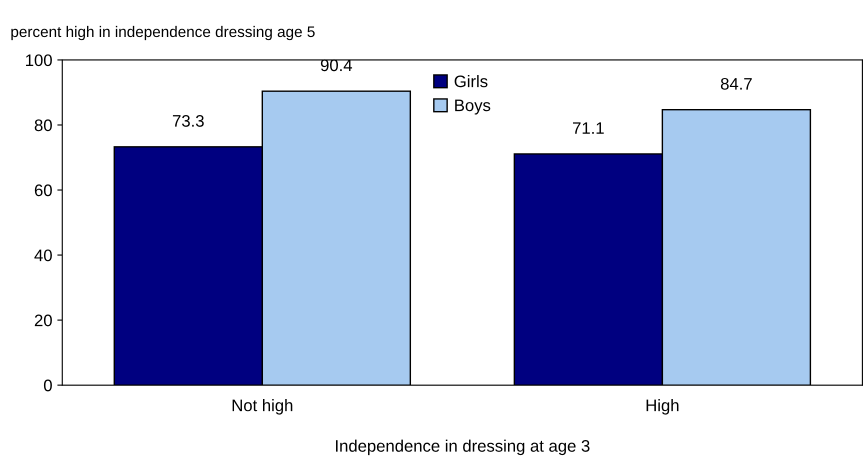 This screenshot has height=472, width=865. Describe the element at coordinates (736, 84) in the screenshot. I see `data-label: 84.7` at that location.